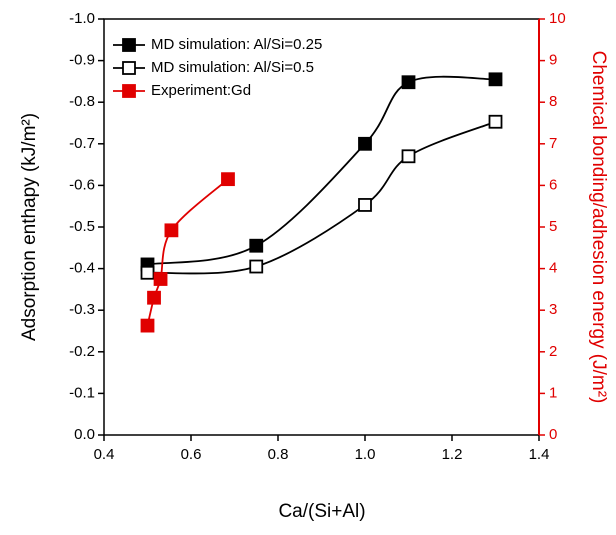 Image resolution: width=616 pixels, height=535 pixels. I want to click on y-tick-label: 0.0, so click(84, 434).